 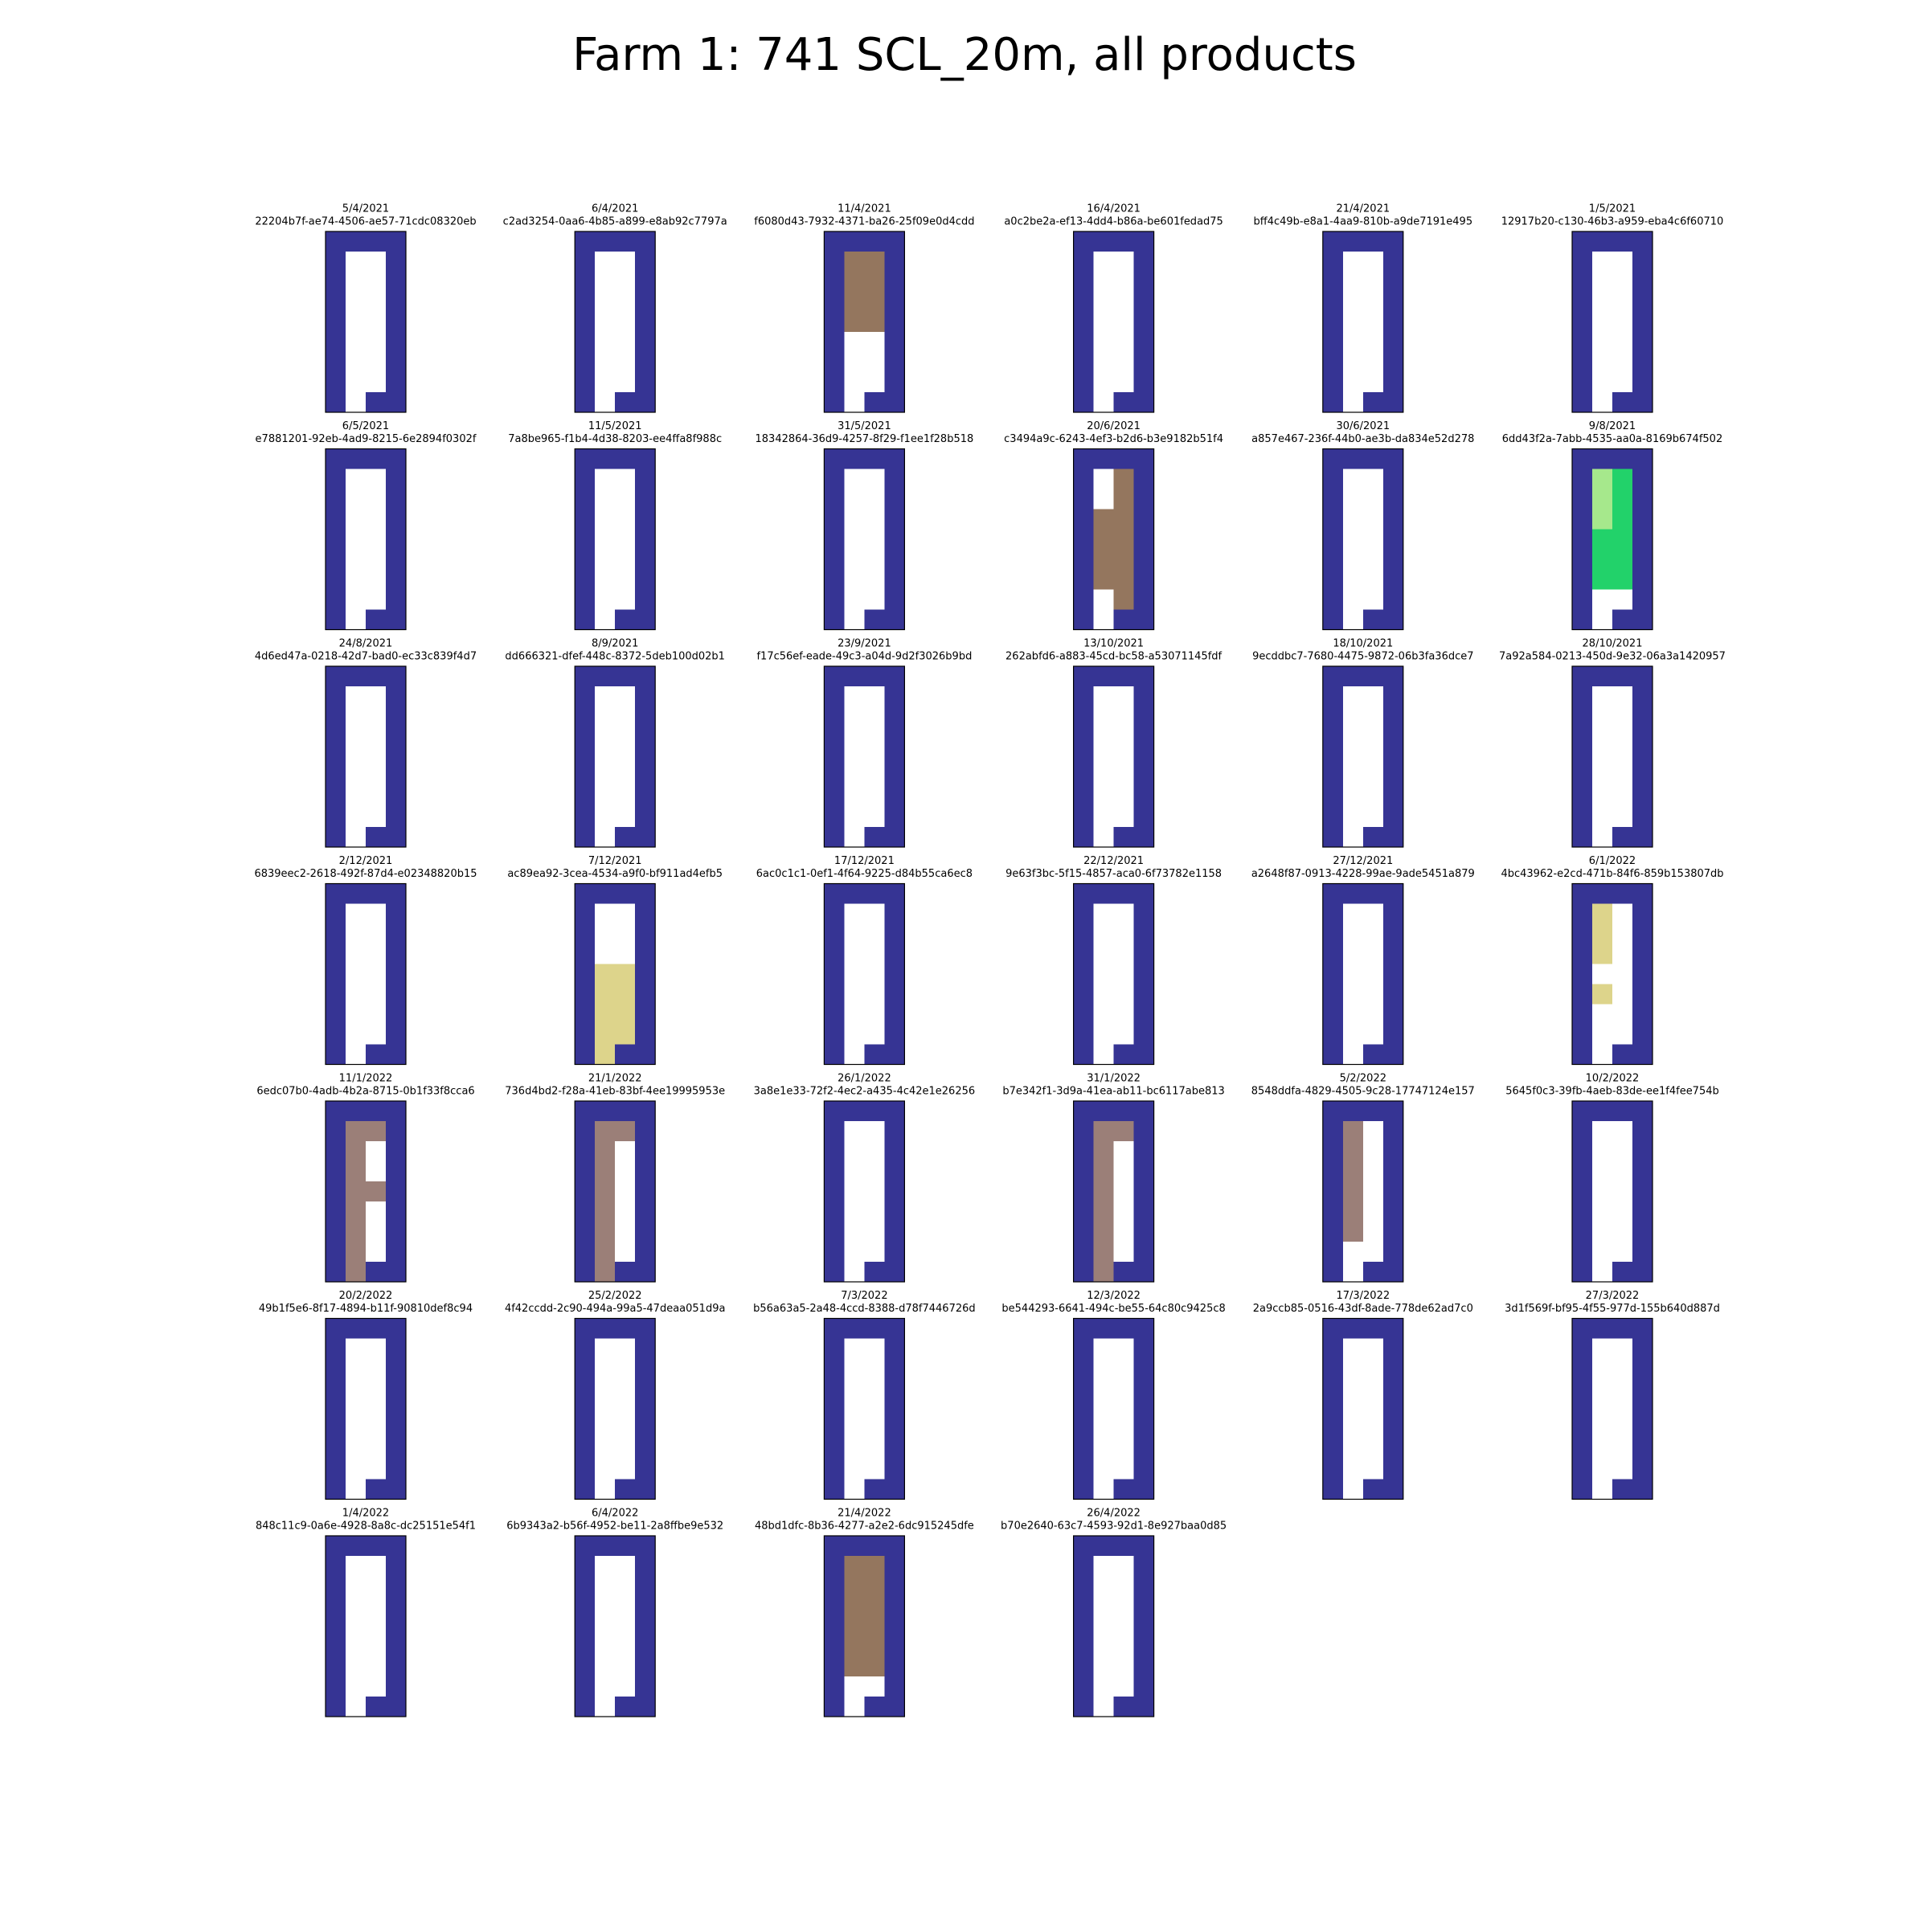 I want to click on panel-id: e7881201-92eb-4ad9-8215-6e2894f0302f, so click(x=366, y=439).